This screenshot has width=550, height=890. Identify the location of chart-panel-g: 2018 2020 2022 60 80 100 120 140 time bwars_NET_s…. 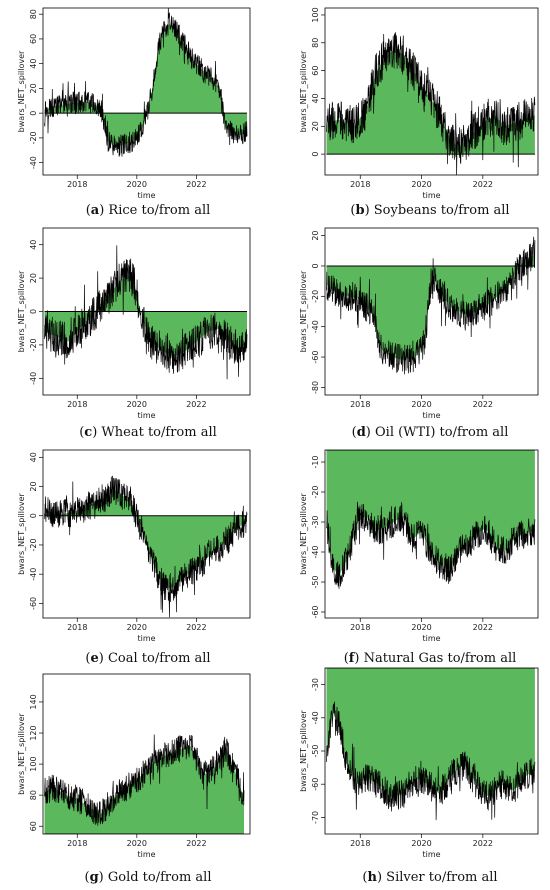
(134, 779).